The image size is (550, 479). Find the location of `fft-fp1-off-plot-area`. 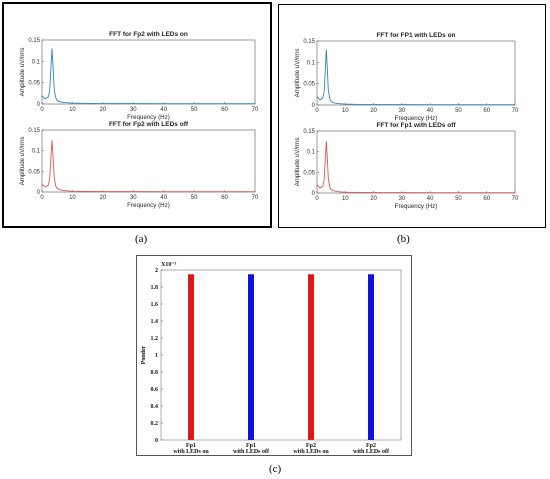

fft-fp1-off-plot-area is located at coordinates (416, 162).